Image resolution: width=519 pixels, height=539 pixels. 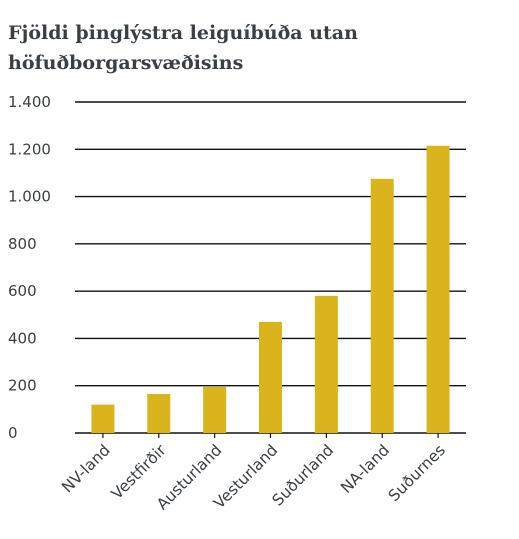 I want to click on x-tick-label: NV-land, so click(x=85, y=468).